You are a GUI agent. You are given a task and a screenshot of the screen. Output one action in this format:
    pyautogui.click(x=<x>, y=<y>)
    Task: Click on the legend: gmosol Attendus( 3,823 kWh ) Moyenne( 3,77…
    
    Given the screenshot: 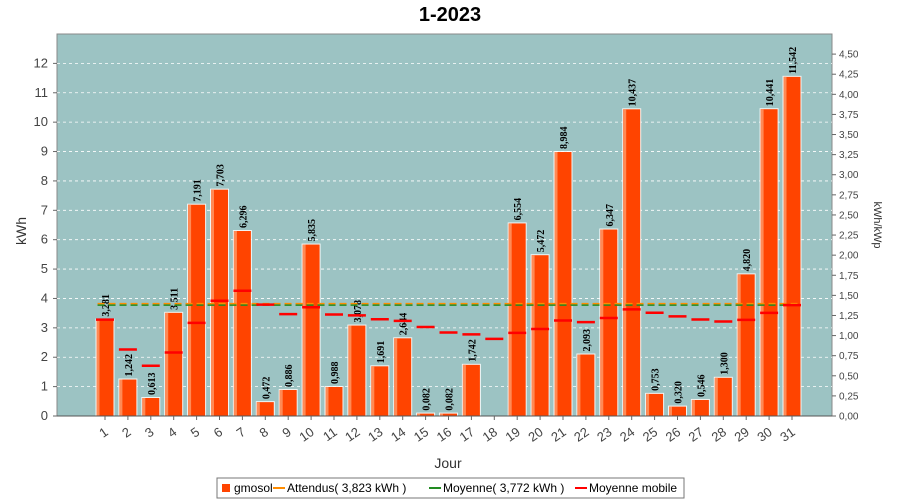 What is the action you would take?
    pyautogui.click(x=450, y=488)
    